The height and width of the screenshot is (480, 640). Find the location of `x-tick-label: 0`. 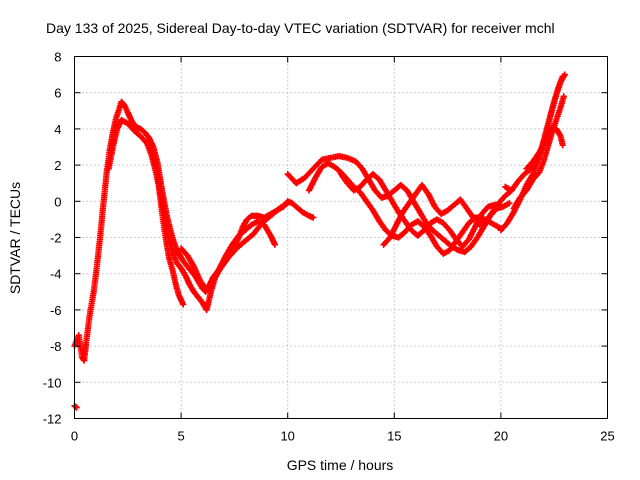

x-tick-label: 0 is located at coordinates (74, 436).